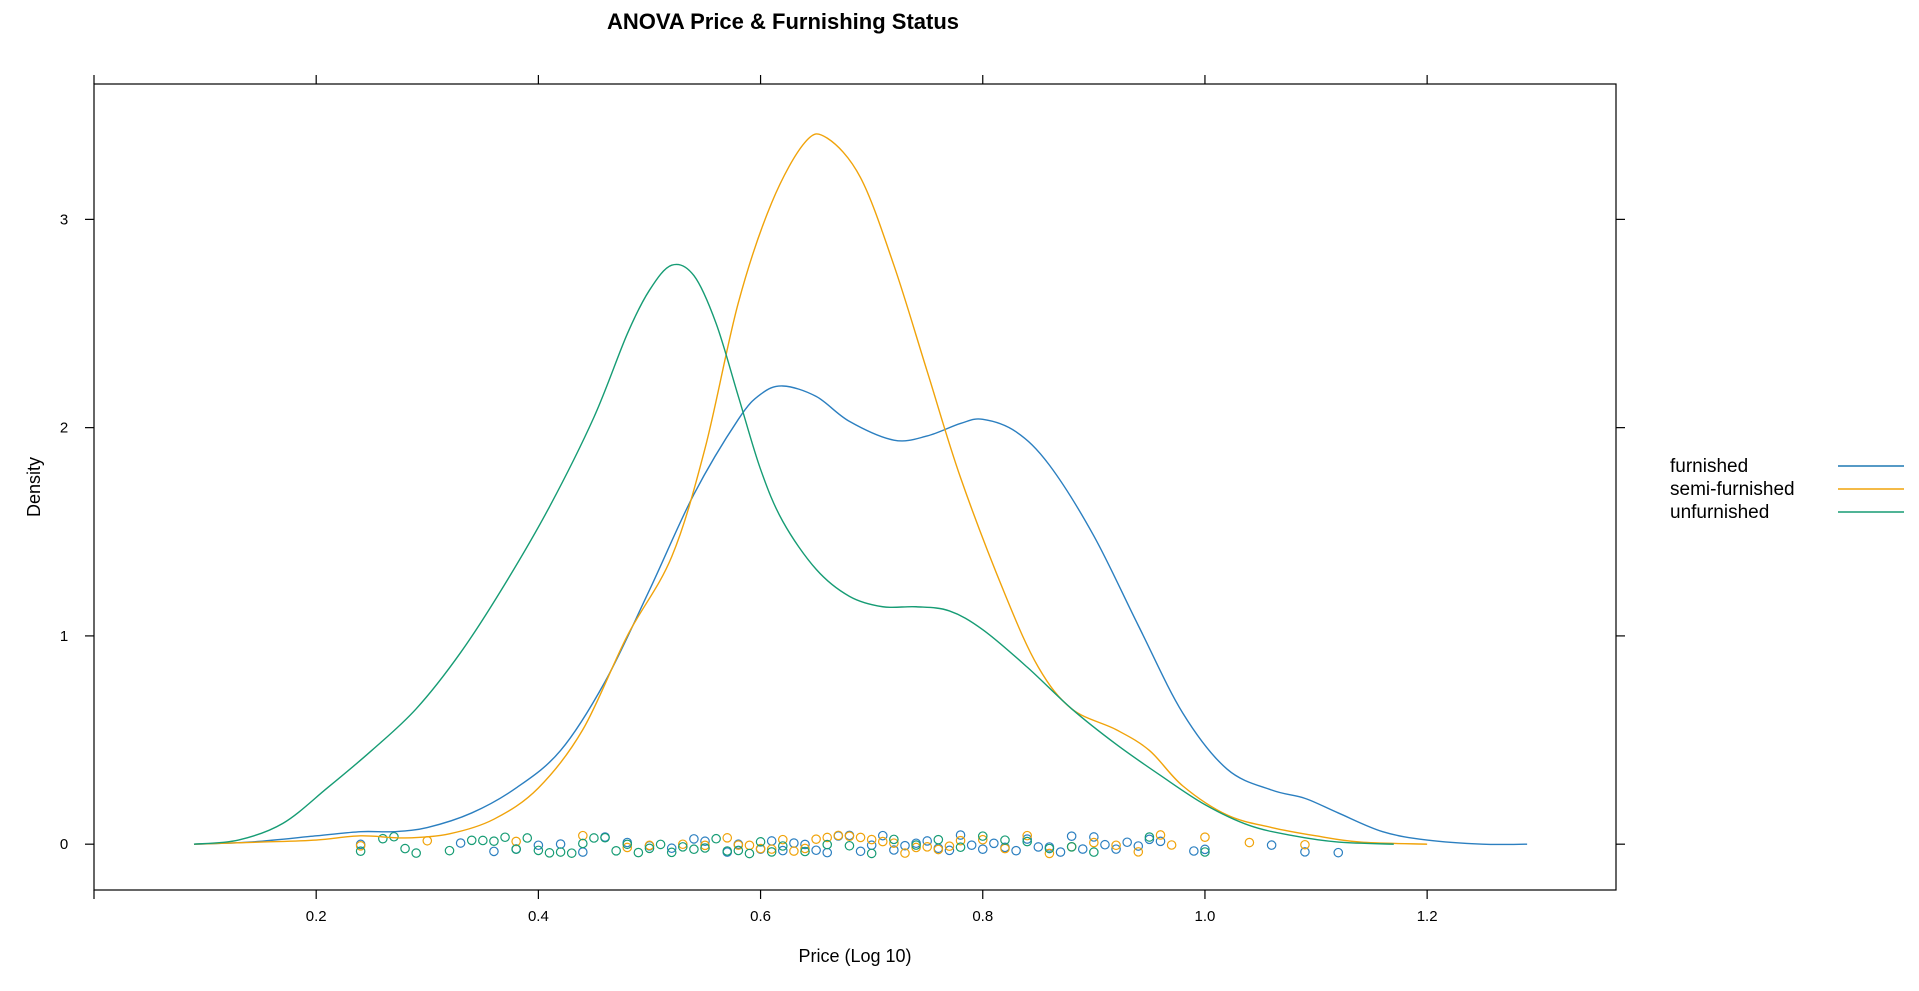 The height and width of the screenshot is (991, 1919). What do you see at coordinates (1719, 512) in the screenshot?
I see `legend-label-unfurnished: unfurnished` at bounding box center [1719, 512].